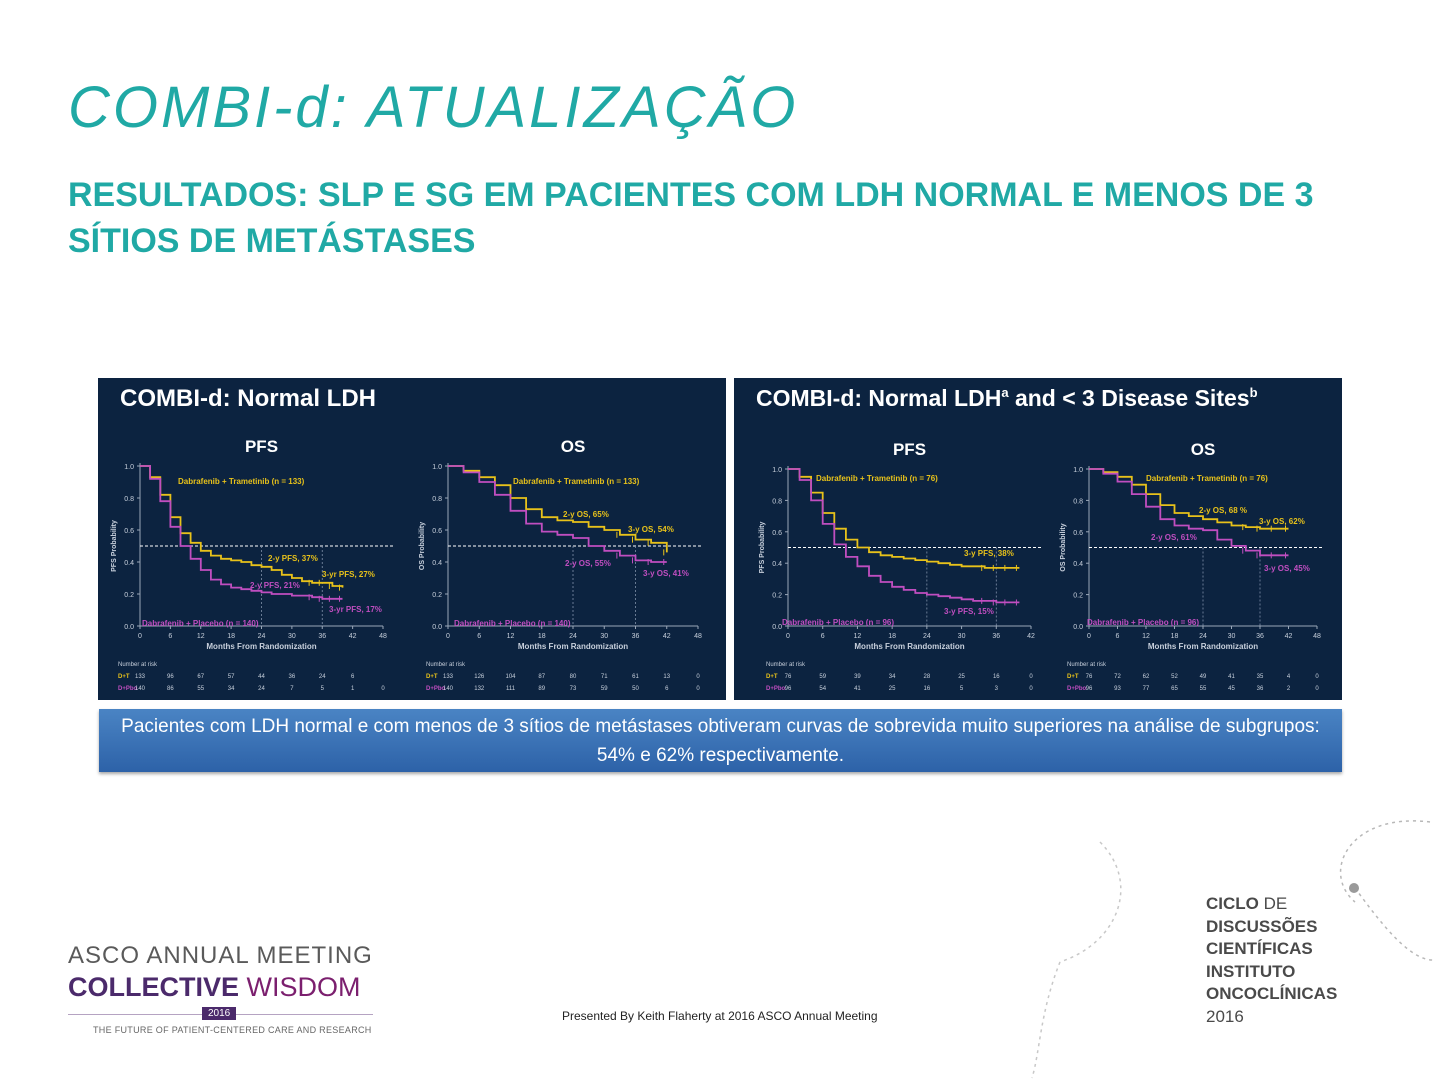  Describe the element at coordinates (1077, 689) in the screenshot. I see `lt3-os-risk-label: D+Pbo` at that location.